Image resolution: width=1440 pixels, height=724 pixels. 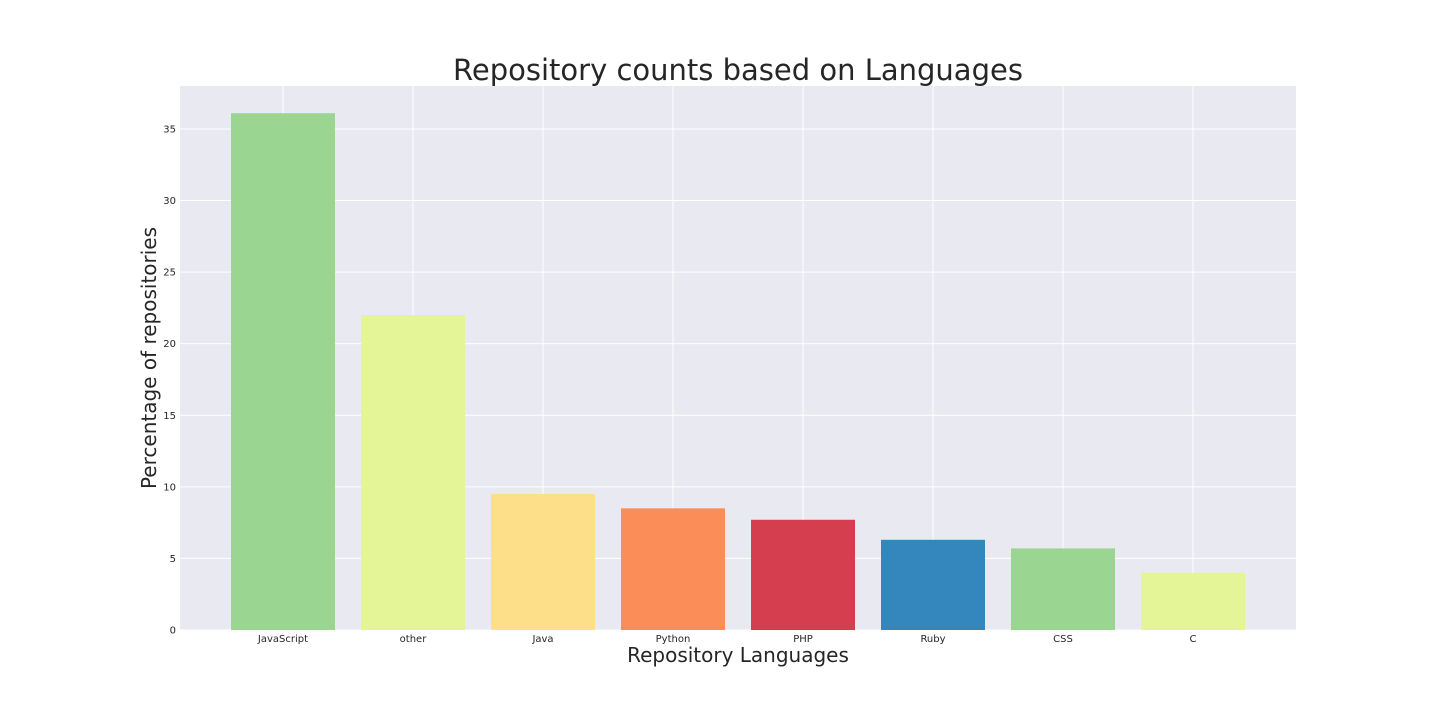 I want to click on bar-css, so click(x=1063, y=589).